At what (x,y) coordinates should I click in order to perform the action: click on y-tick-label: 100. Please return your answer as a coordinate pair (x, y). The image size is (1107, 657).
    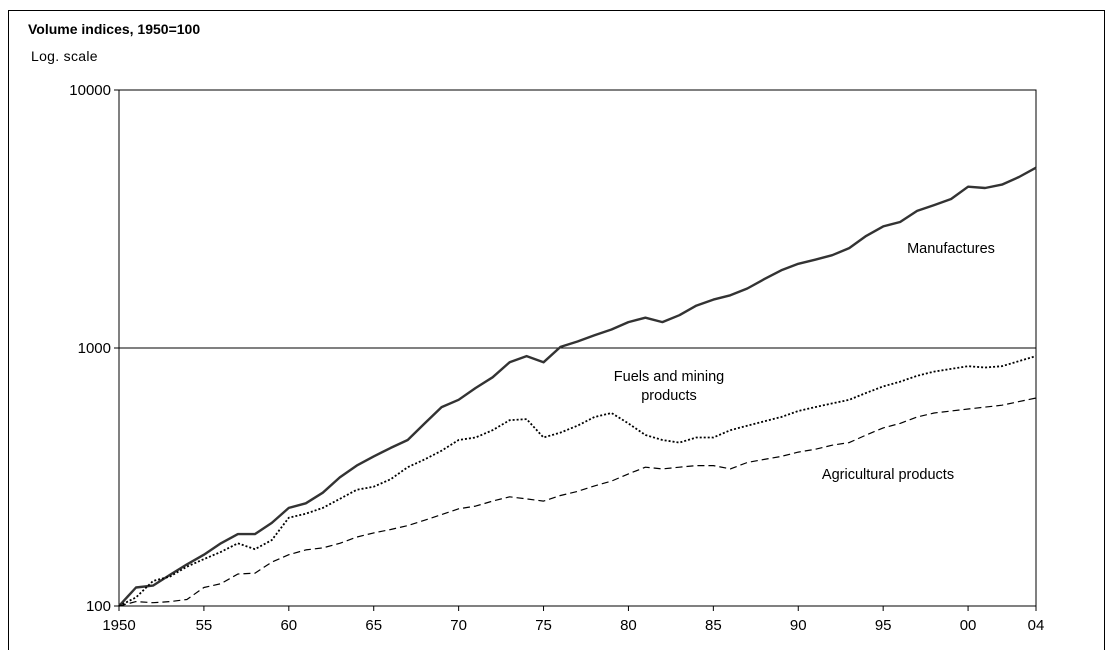
    Looking at the image, I should click on (98, 606).